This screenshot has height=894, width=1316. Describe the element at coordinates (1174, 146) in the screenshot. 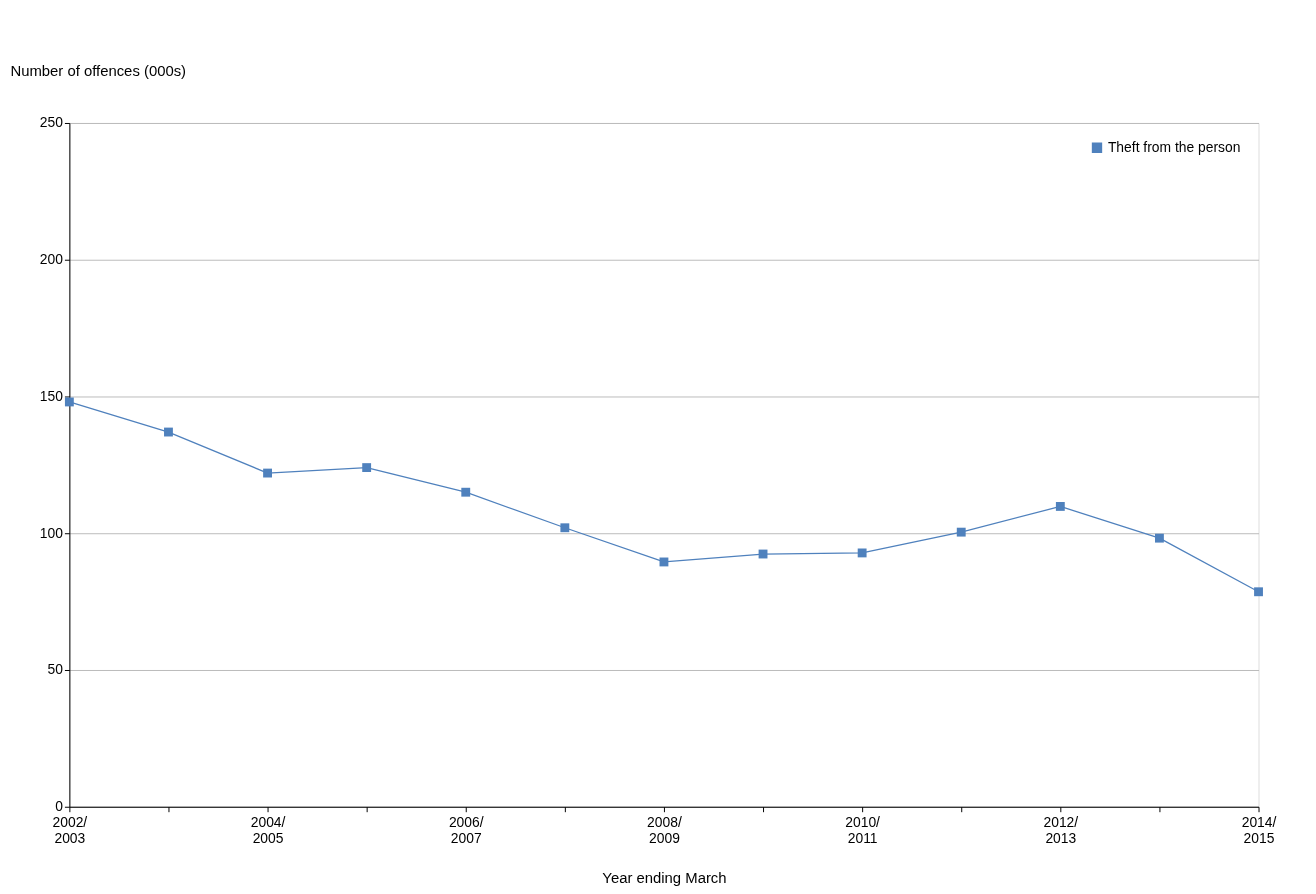

I see `legend-label: Theft from the person` at that location.